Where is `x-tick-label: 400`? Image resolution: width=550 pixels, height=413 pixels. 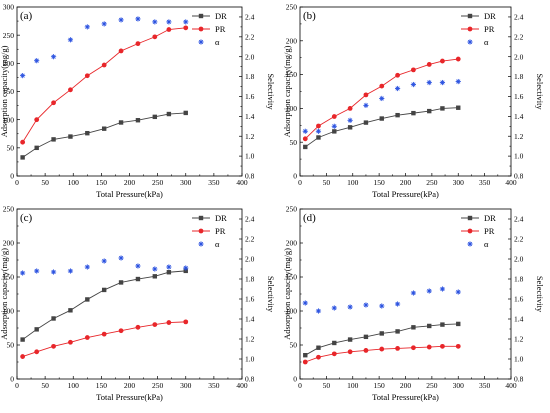
x-tick-label: 400 is located at coordinates (242, 385).